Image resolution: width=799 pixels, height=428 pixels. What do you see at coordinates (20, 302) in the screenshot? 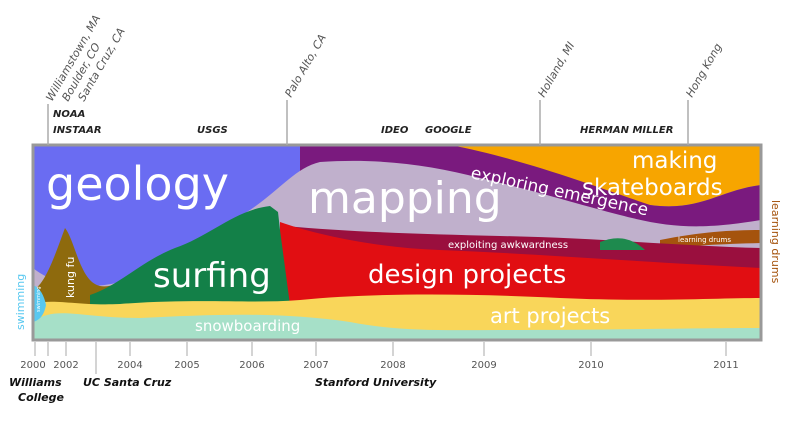
I see `side-label: swimming` at bounding box center [20, 302].